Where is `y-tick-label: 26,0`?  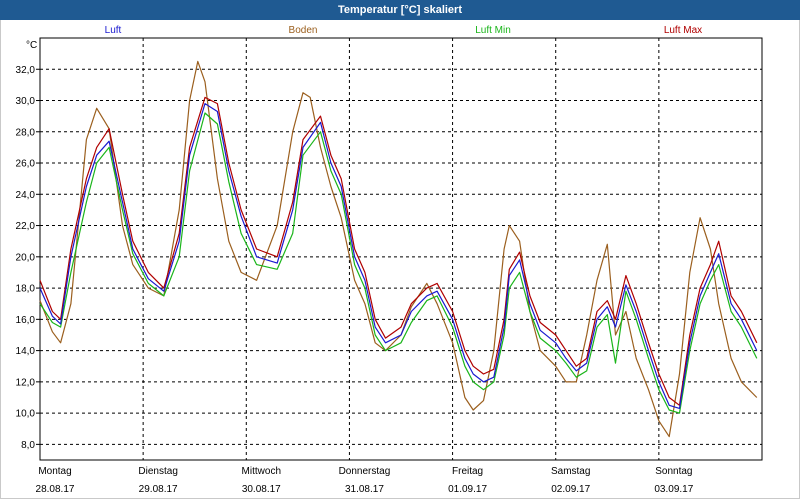 y-tick-label: 26,0 is located at coordinates (26, 164).